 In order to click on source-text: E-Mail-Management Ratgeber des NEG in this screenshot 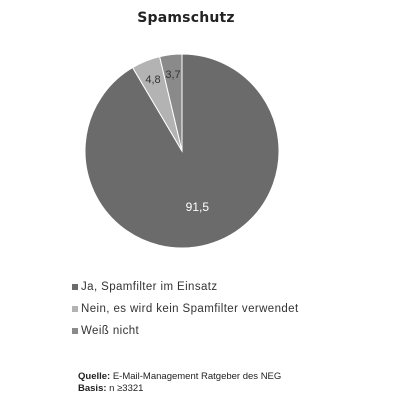, I will do `click(197, 376)`.